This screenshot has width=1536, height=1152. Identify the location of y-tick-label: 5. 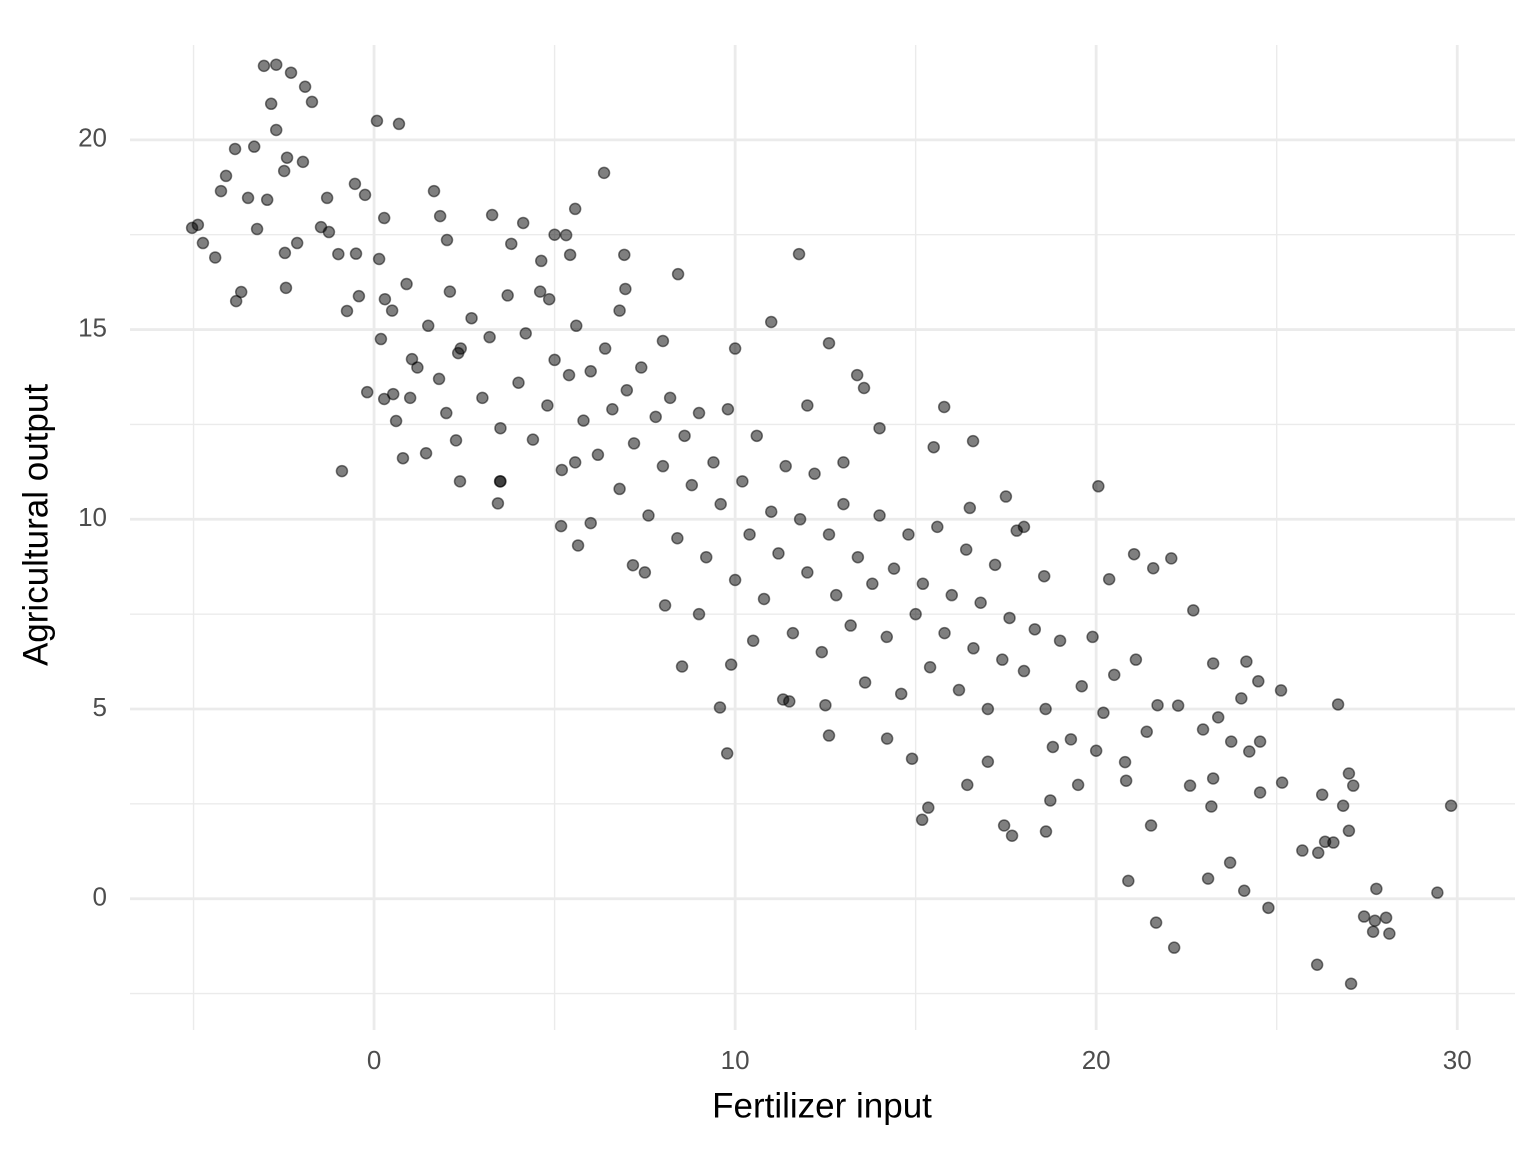
(100, 707).